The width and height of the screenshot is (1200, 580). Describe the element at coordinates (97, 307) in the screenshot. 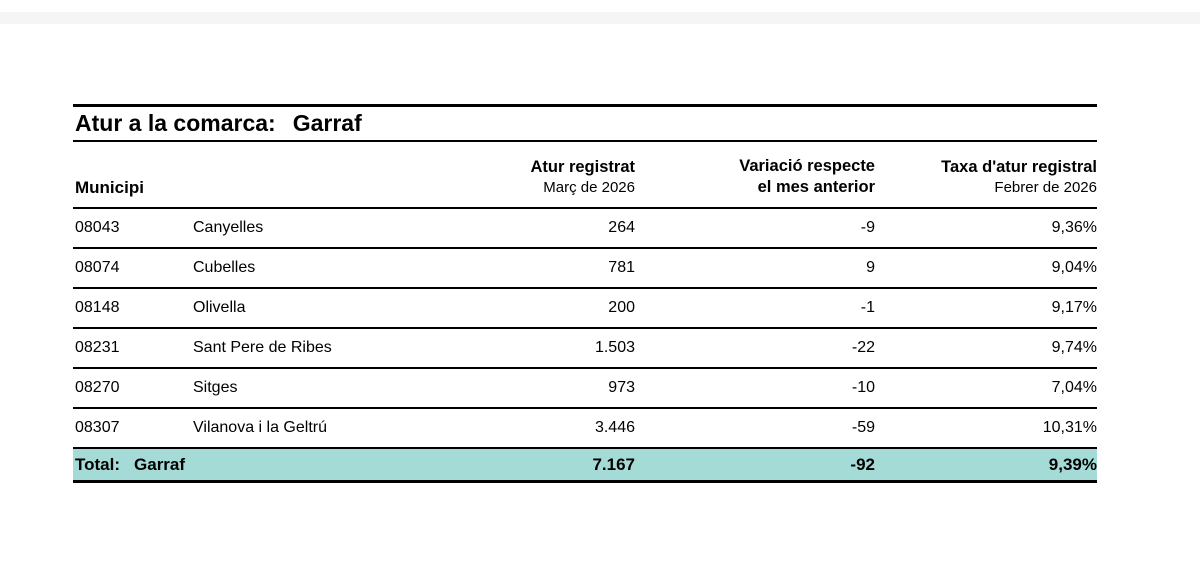

I see `cell-municipality-code: 08148` at that location.